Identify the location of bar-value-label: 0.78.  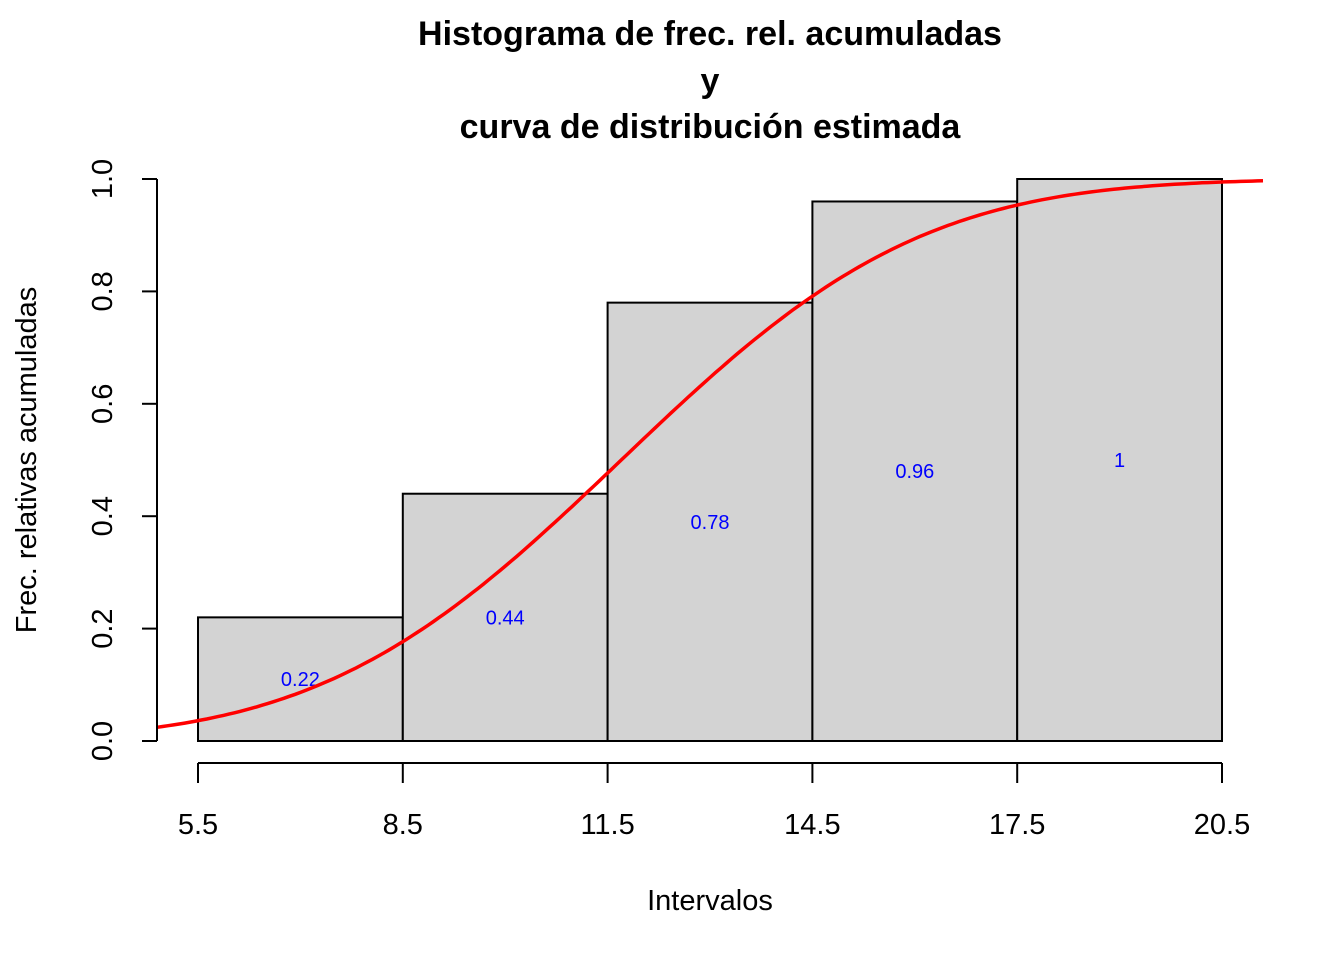
(710, 523).